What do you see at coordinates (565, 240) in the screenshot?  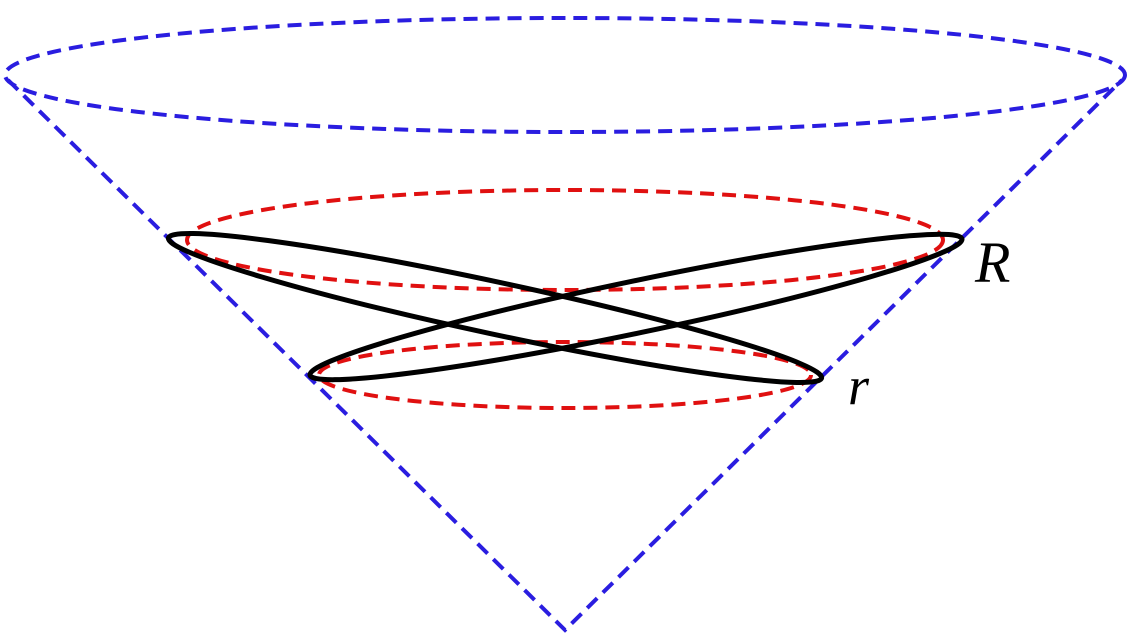 I see `outer-circle` at bounding box center [565, 240].